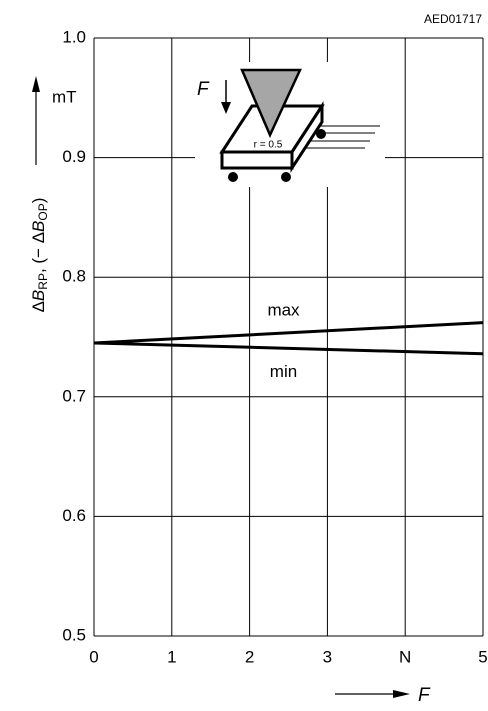 The height and width of the screenshot is (711, 488). Describe the element at coordinates (307, 137) in the screenshot. I see `platform-side` at that location.